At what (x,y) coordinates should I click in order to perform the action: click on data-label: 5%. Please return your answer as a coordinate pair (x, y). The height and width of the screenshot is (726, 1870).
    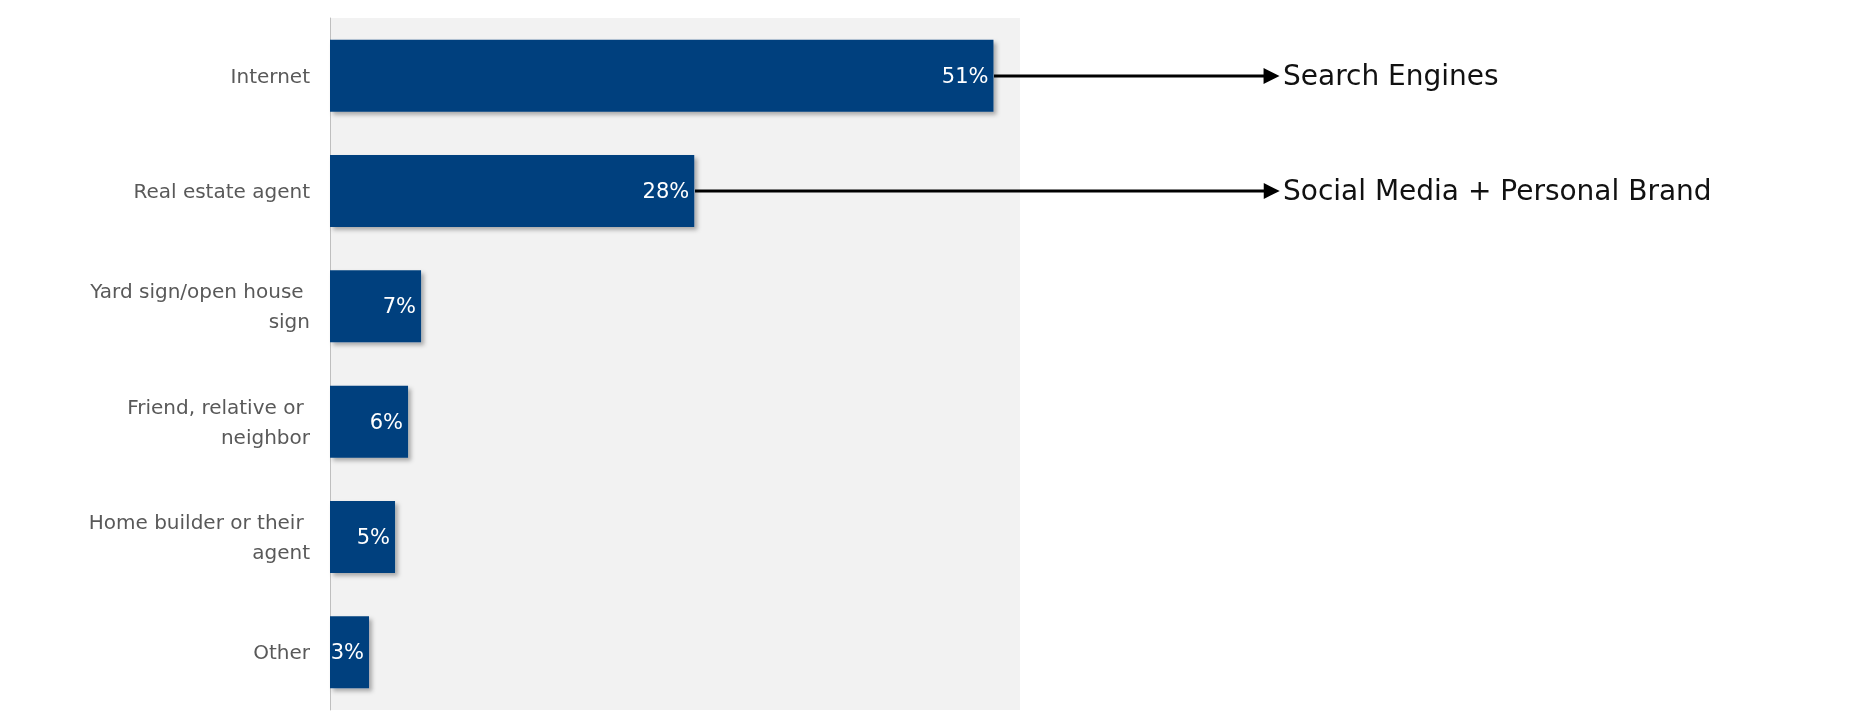
    Looking at the image, I should click on (373, 537).